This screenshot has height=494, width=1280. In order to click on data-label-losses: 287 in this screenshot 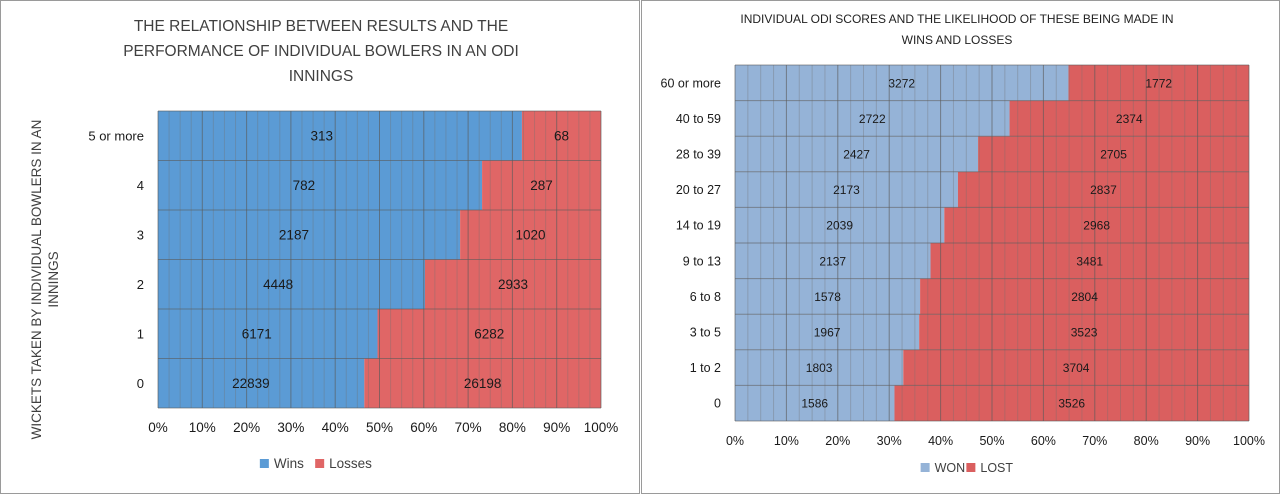, I will do `click(541, 185)`.